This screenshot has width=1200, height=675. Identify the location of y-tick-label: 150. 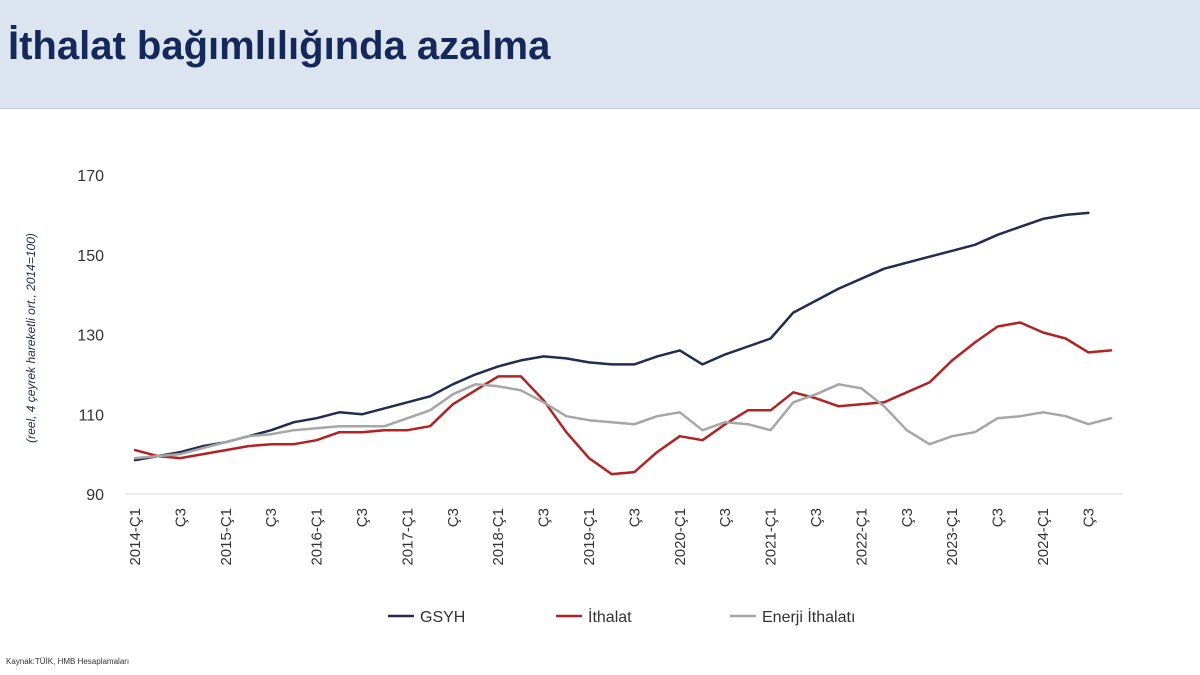
(90, 256).